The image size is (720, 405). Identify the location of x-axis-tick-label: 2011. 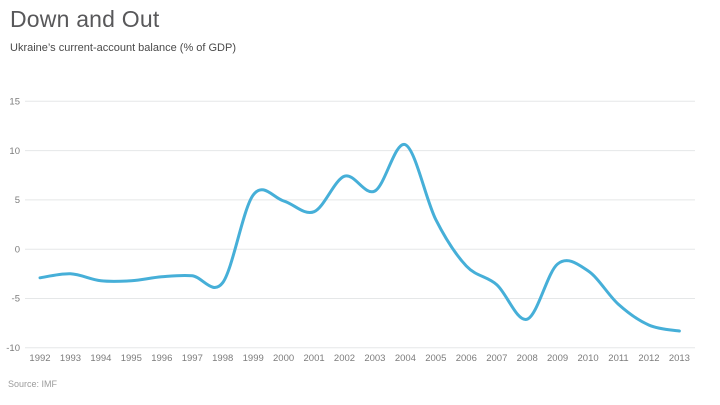
(618, 358).